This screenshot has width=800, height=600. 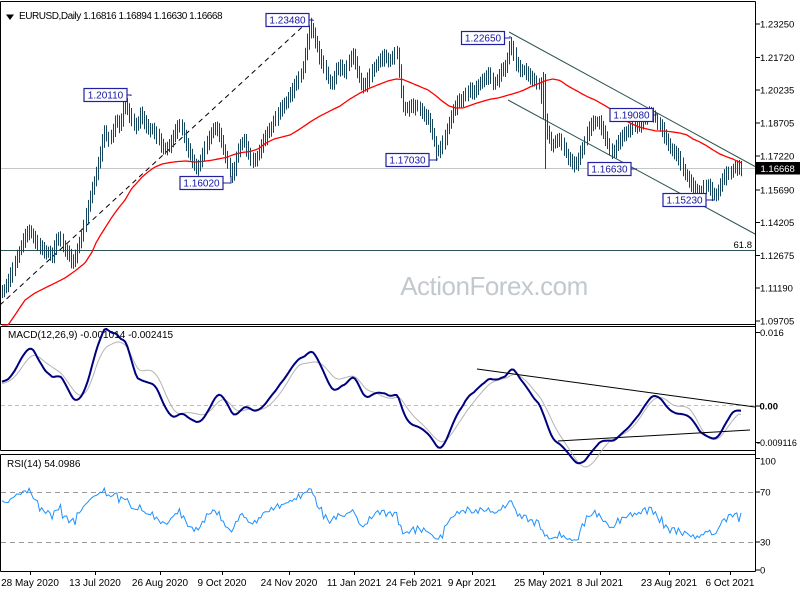 What do you see at coordinates (483, 39) in the screenshot?
I see `svg-text: 1.22650` at bounding box center [483, 39].